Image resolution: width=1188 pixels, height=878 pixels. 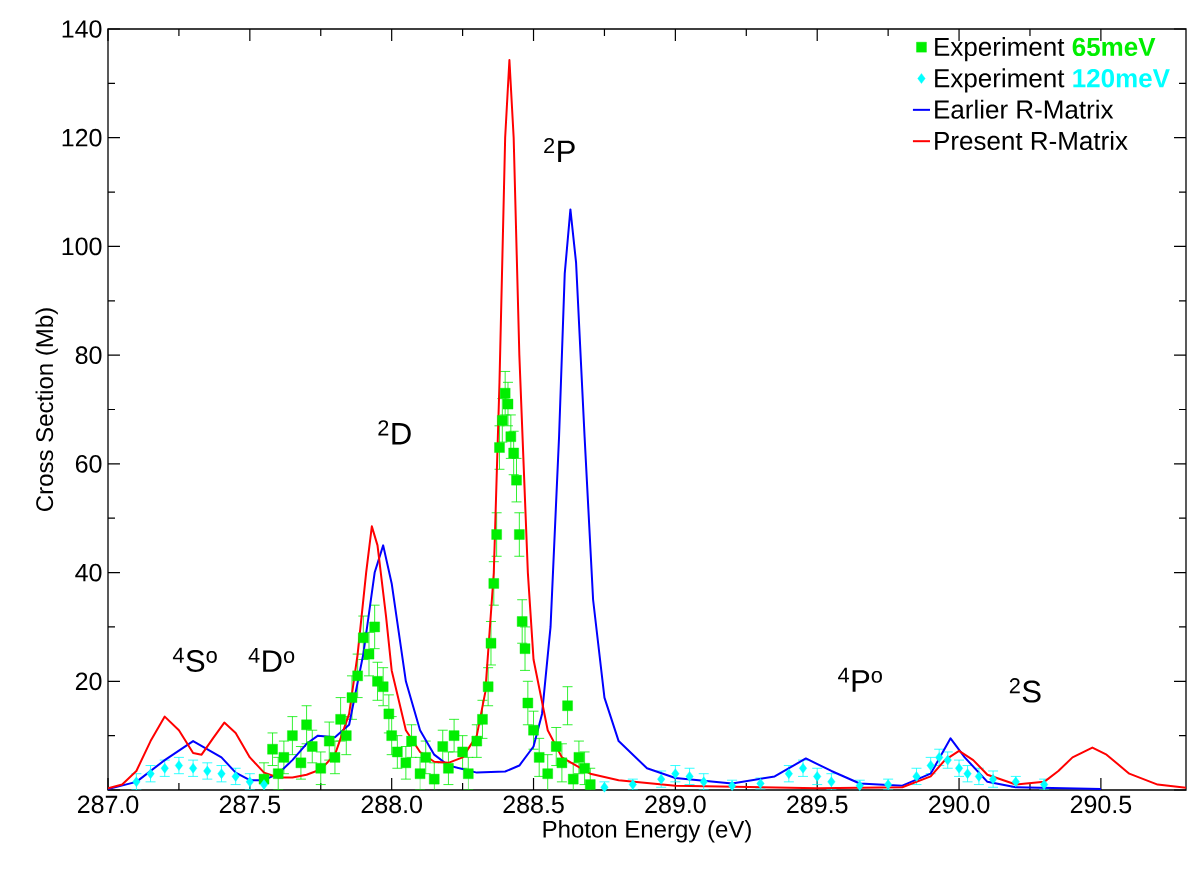 I want to click on x-tick-label: 290.5, so click(x=1101, y=804).